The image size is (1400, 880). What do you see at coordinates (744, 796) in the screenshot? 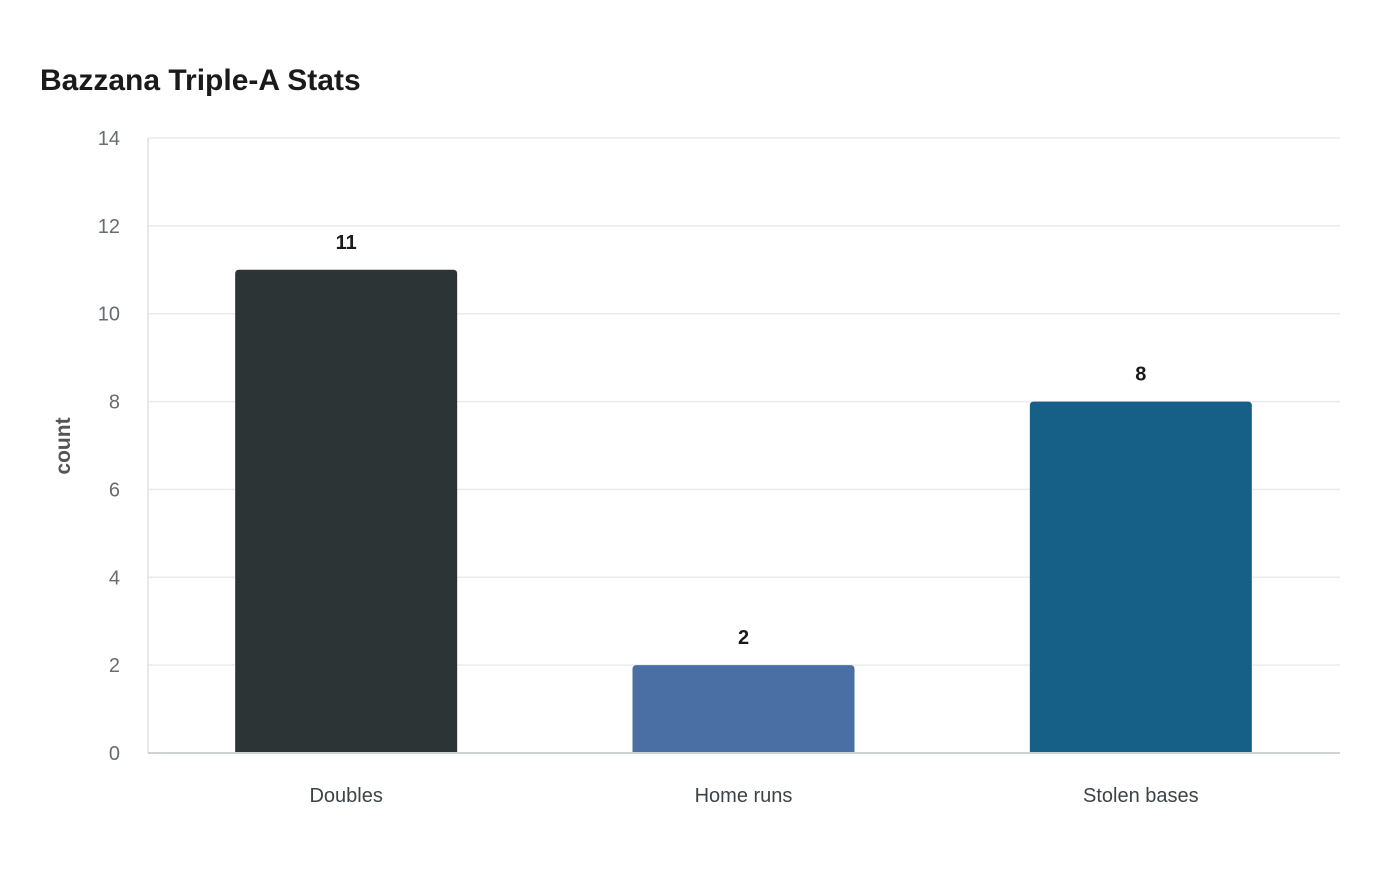
I see `x-tick-label: Home runs` at bounding box center [744, 796].